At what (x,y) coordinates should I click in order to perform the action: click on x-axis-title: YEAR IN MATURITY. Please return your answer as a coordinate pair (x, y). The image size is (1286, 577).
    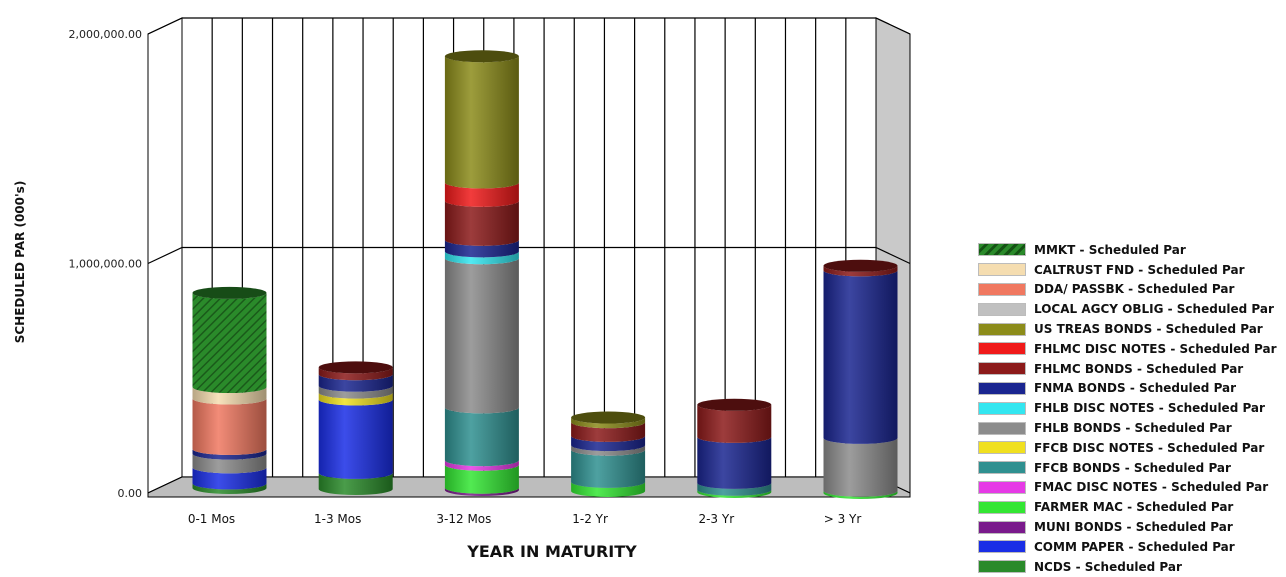
    Looking at the image, I should click on (551, 551).